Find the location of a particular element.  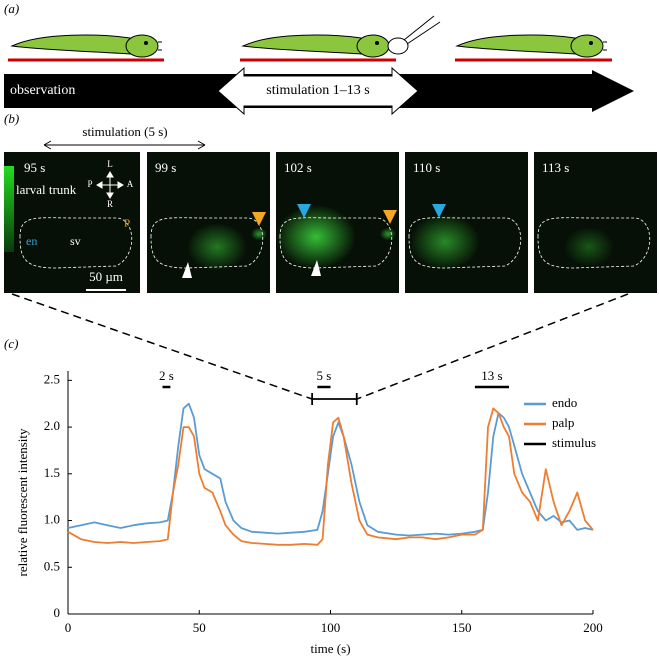

y-tick-label: 1.0 is located at coordinates (52, 519).